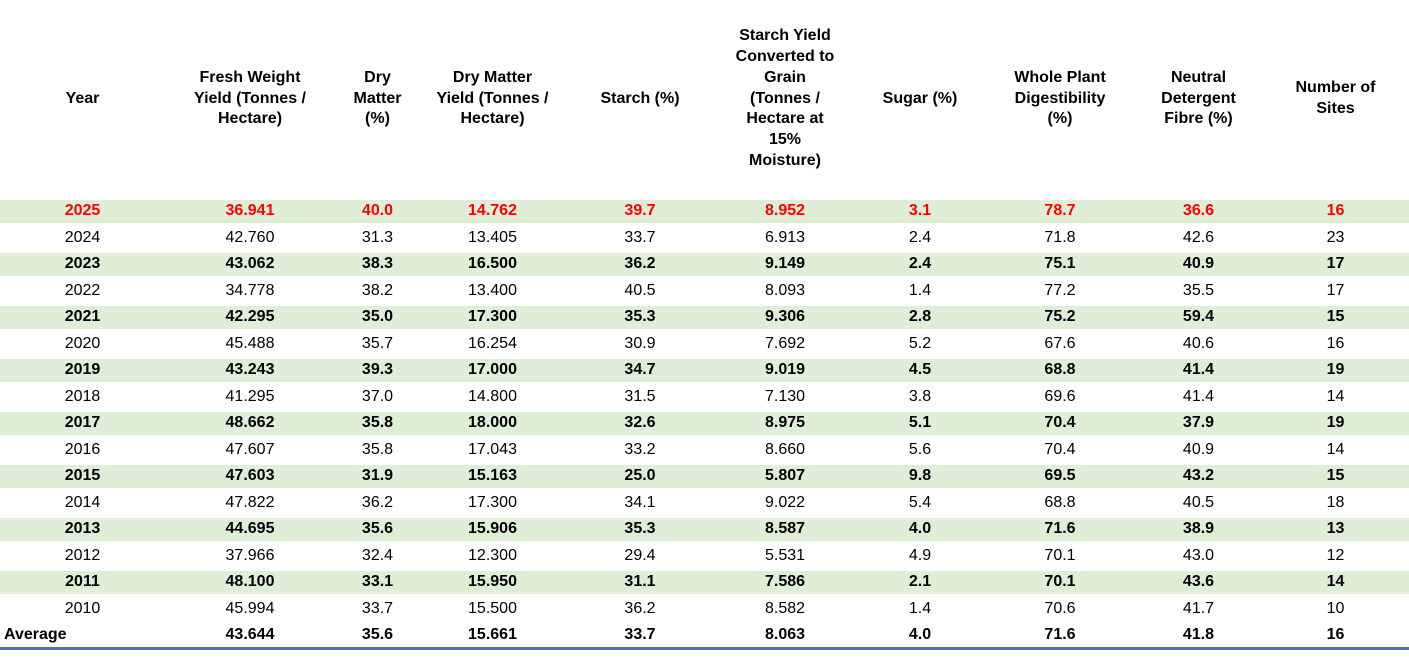 Image resolution: width=1409 pixels, height=664 pixels. What do you see at coordinates (250, 290) in the screenshot?
I see `cell-2022-fresh-weight-yield: 34.778` at bounding box center [250, 290].